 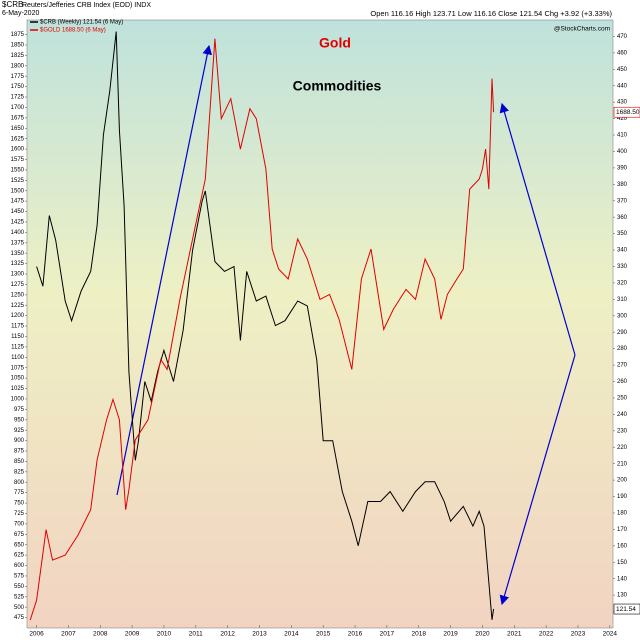 I want to click on last-value-box, so click(x=626, y=112).